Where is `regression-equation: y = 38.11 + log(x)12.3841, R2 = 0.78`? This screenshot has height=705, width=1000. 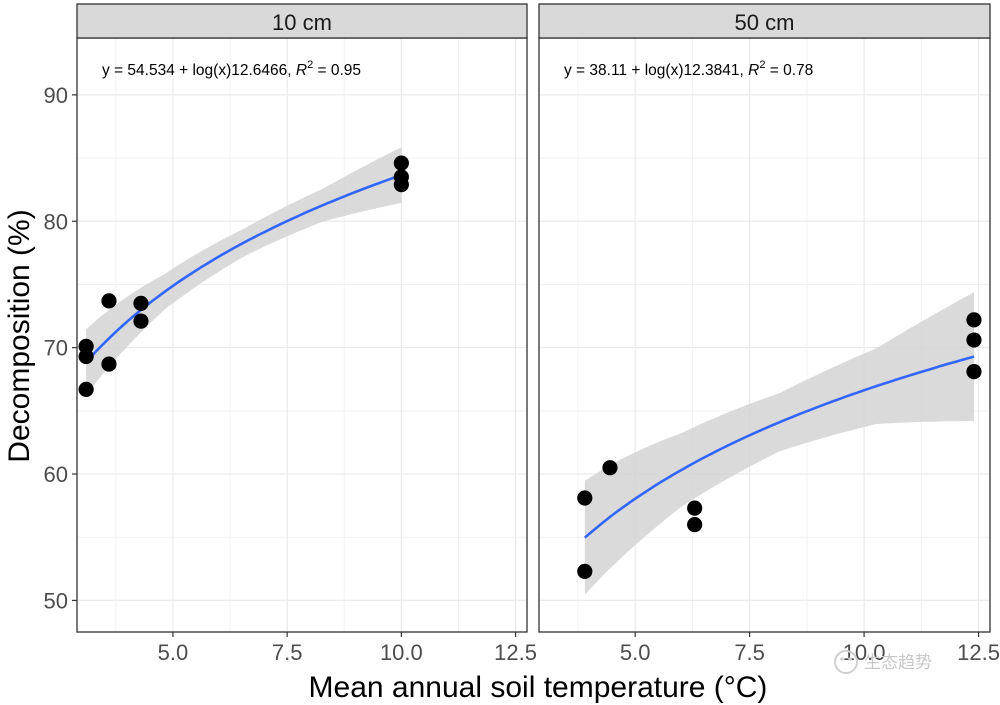
regression-equation: y = 38.11 + log(x)12.3841, R2 = 0.78 is located at coordinates (688, 69).